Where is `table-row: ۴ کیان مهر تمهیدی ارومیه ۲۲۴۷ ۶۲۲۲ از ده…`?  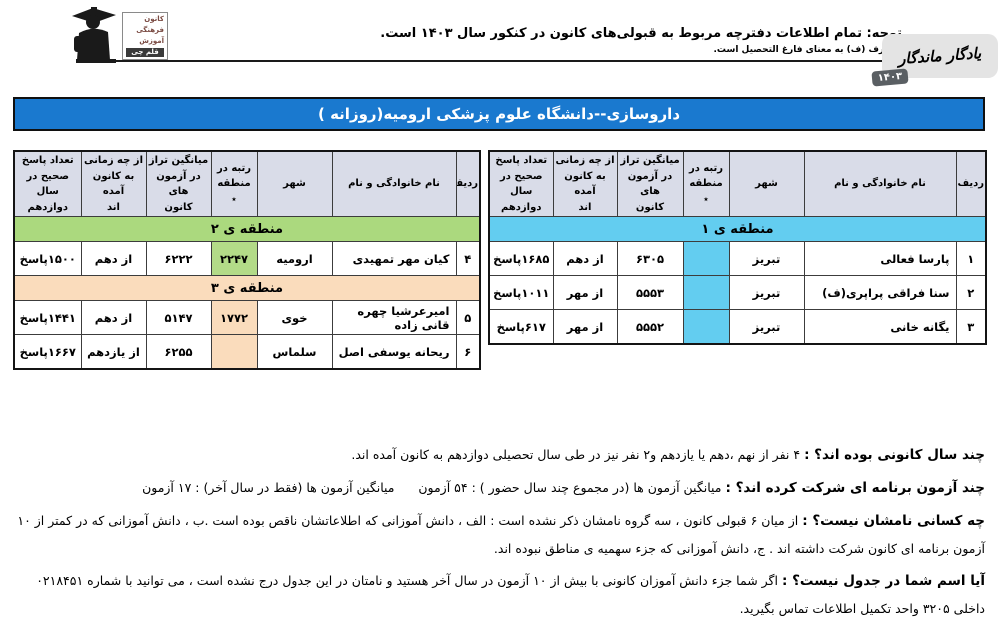 table-row: ۴ کیان مهر تمهیدی ارومیه ۲۲۴۷ ۶۲۲۲ از ده… is located at coordinates (247, 258).